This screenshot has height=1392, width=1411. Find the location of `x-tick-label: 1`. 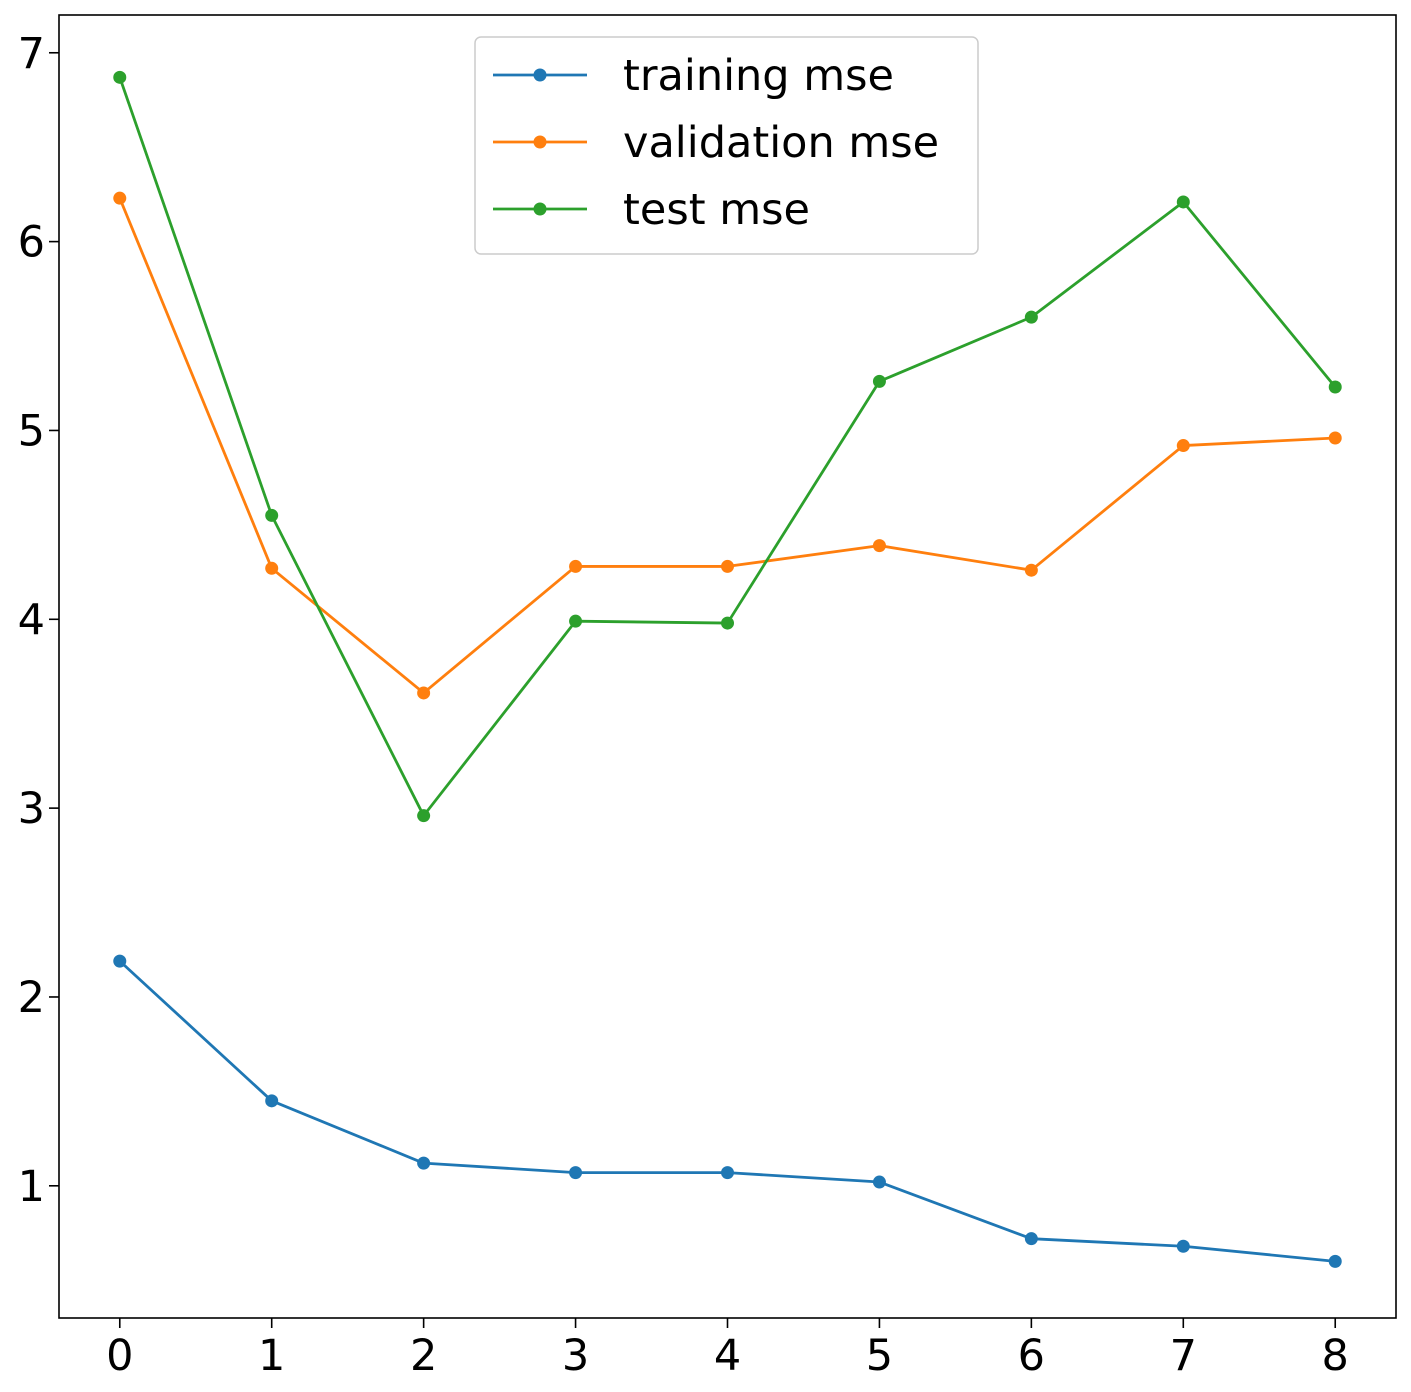

x-tick-label: 1 is located at coordinates (271, 1356).